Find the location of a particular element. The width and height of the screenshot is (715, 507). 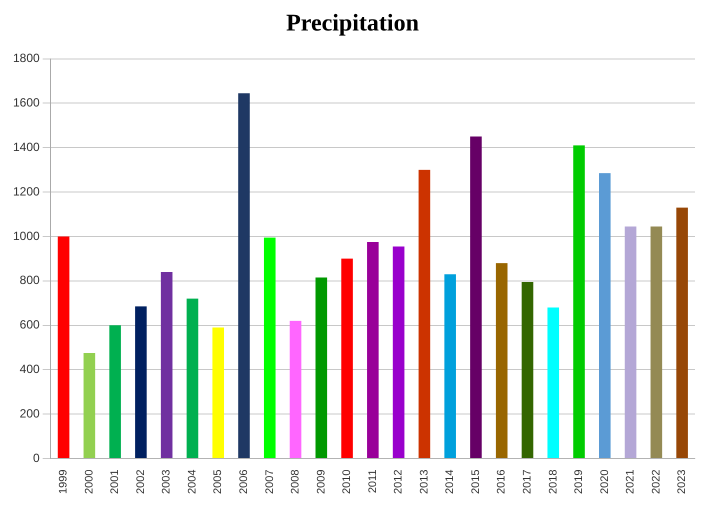

x-tick-label: 2010 is located at coordinates (347, 482).